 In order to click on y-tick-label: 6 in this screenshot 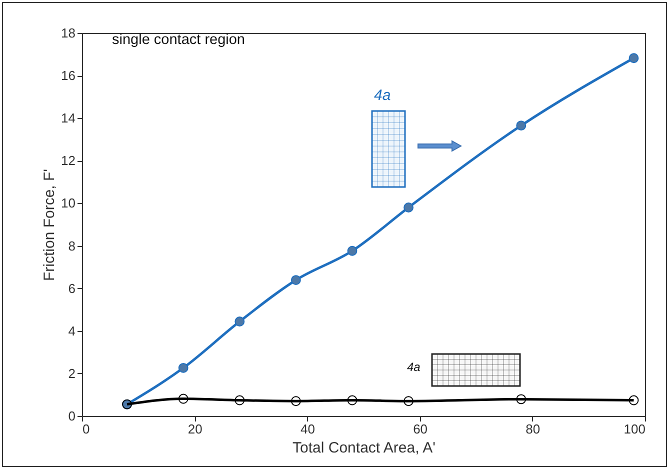, I will do `click(72, 288)`.